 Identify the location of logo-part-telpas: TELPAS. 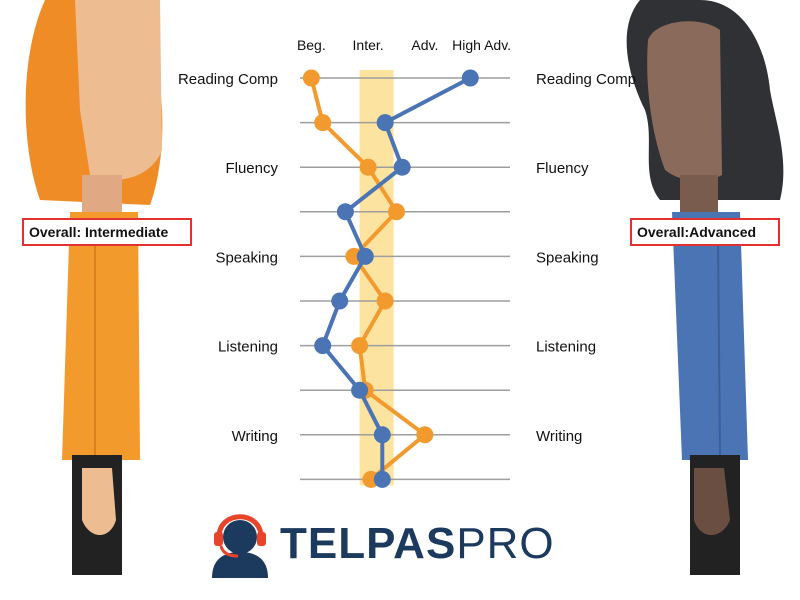
(368, 543).